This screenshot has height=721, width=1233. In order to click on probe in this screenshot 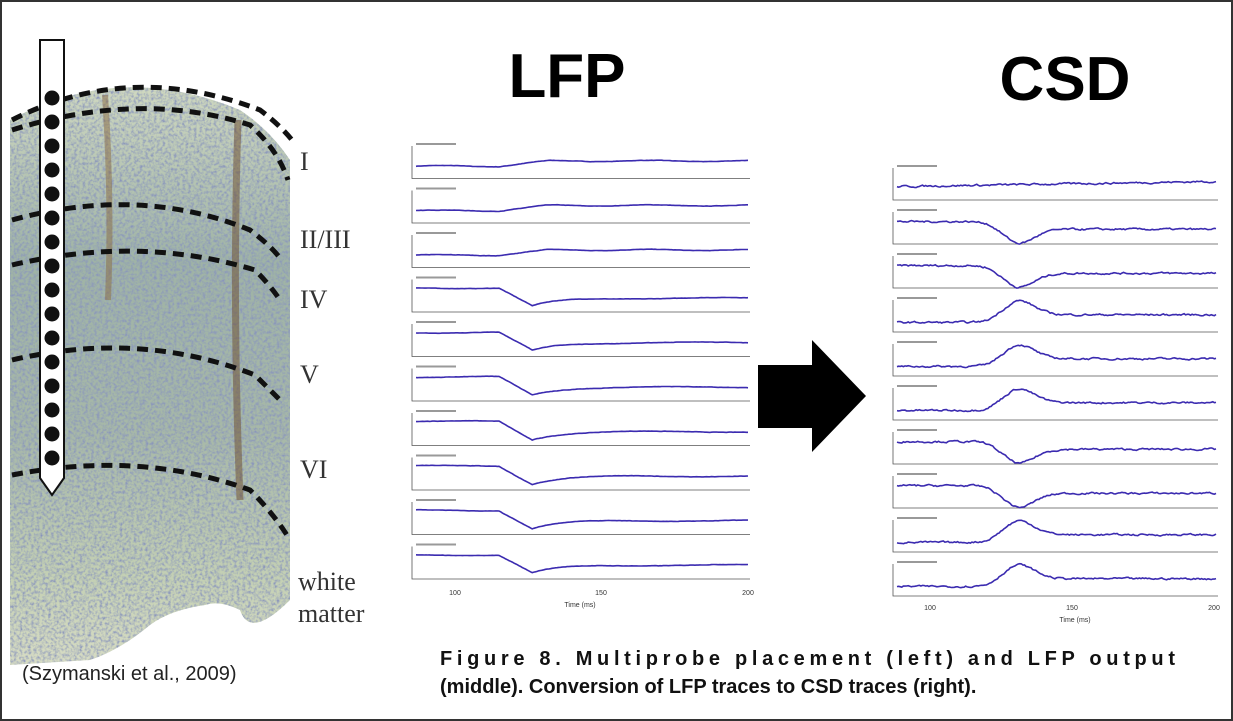, I will do `click(52, 268)`.